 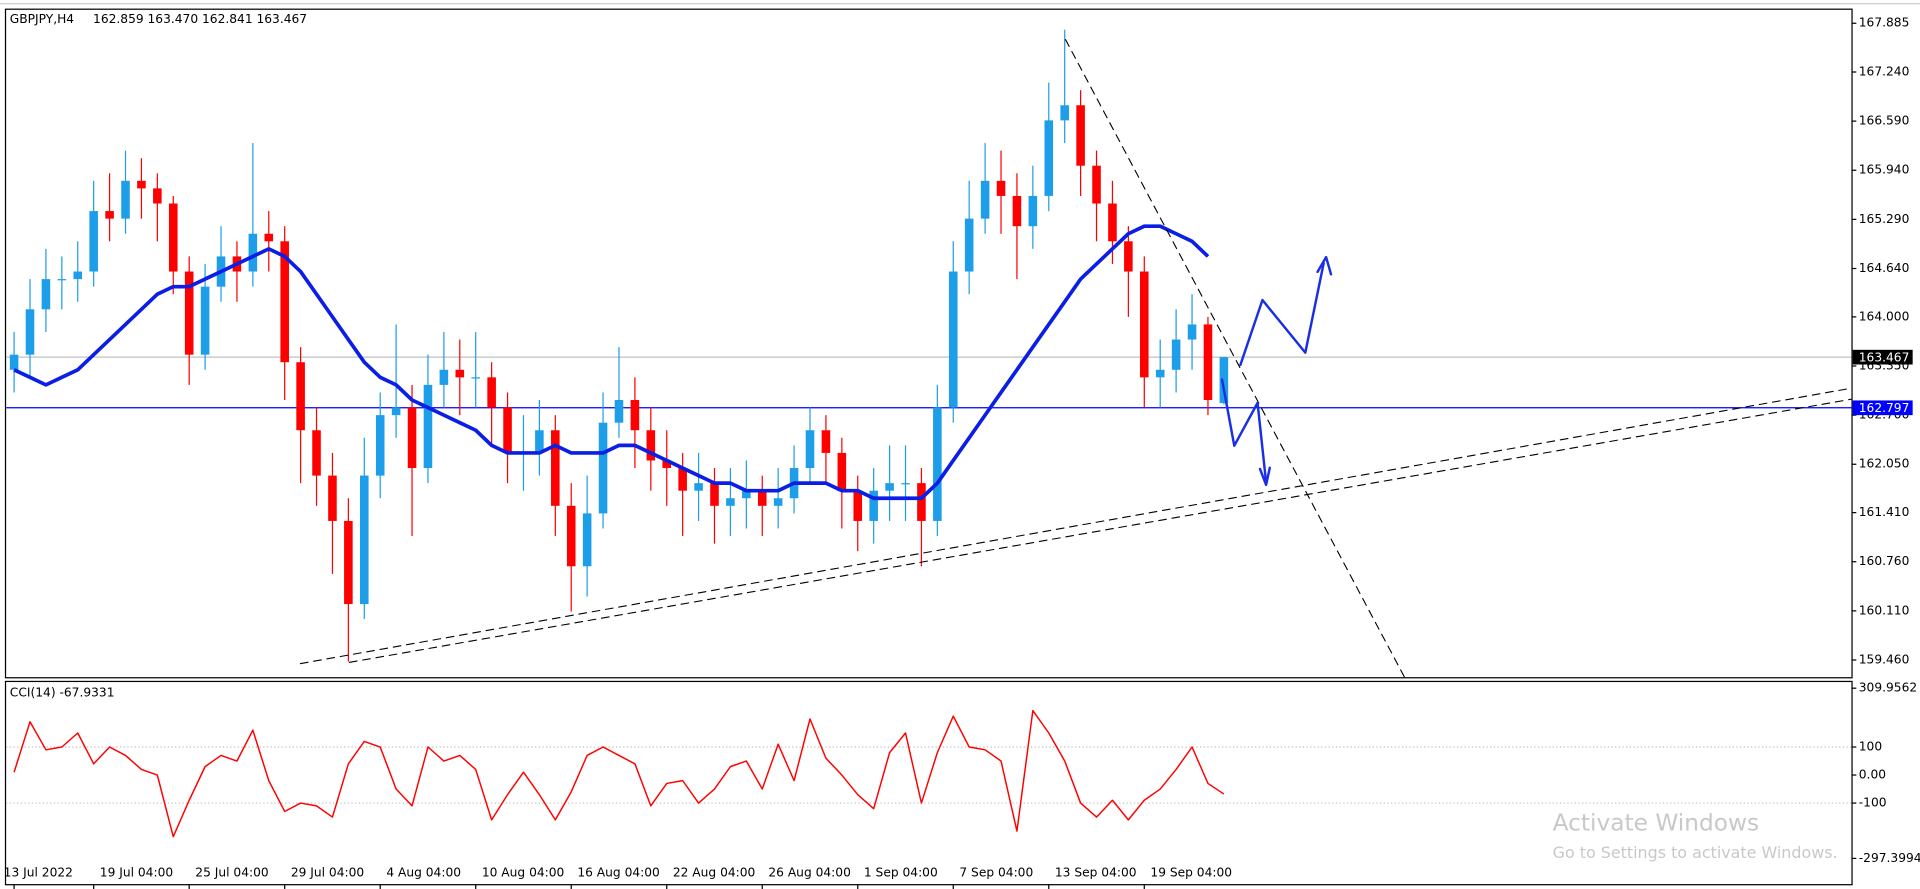 I want to click on x-tick-label: 4 Aug 04:00, so click(x=423, y=873).